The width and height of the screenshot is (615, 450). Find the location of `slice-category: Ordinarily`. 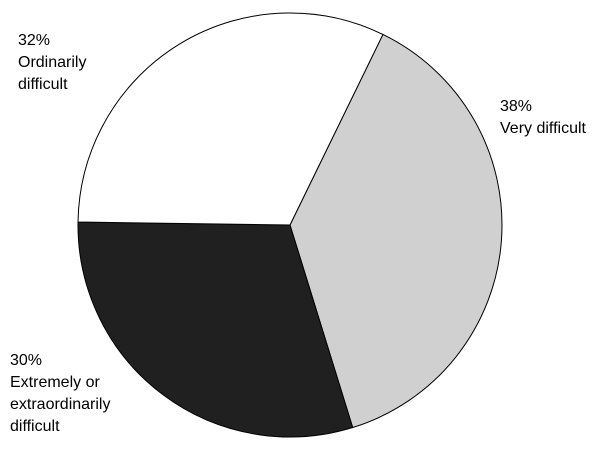

slice-category: Ordinarily is located at coordinates (52, 62).